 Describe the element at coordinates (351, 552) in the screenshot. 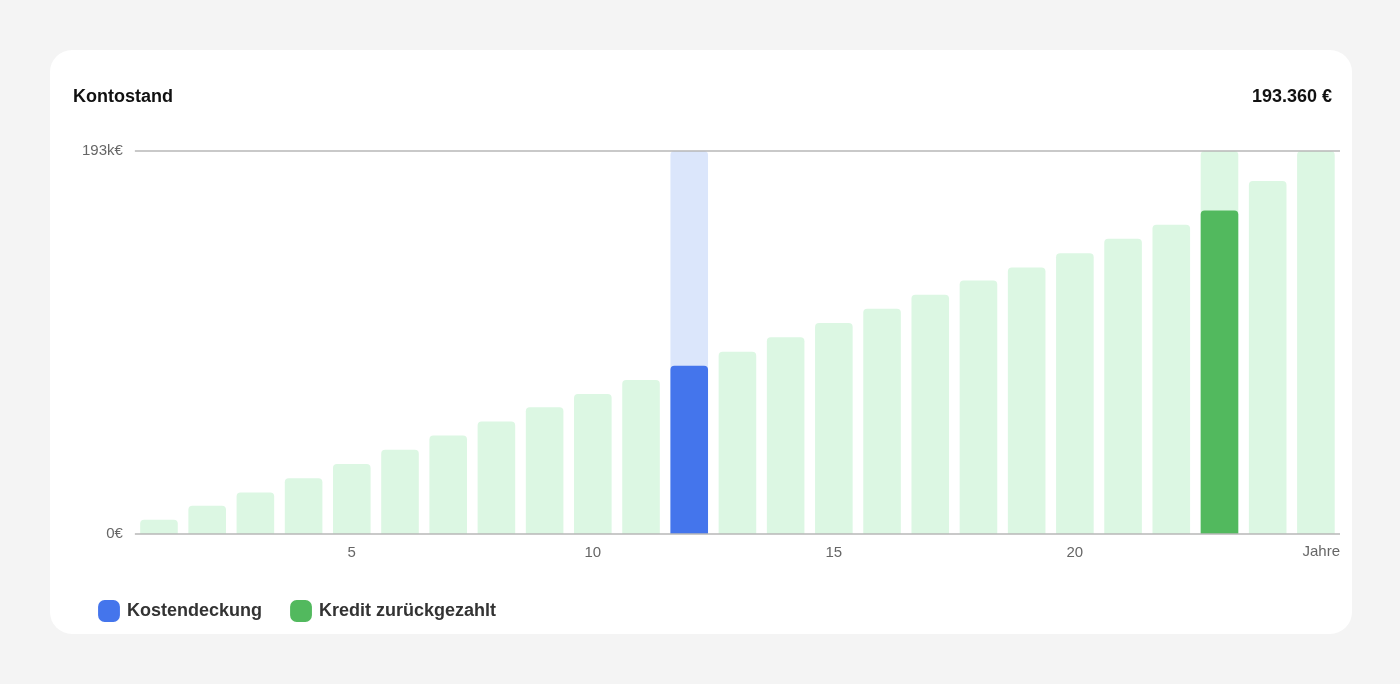

I see `x-tick-label: 5` at that location.